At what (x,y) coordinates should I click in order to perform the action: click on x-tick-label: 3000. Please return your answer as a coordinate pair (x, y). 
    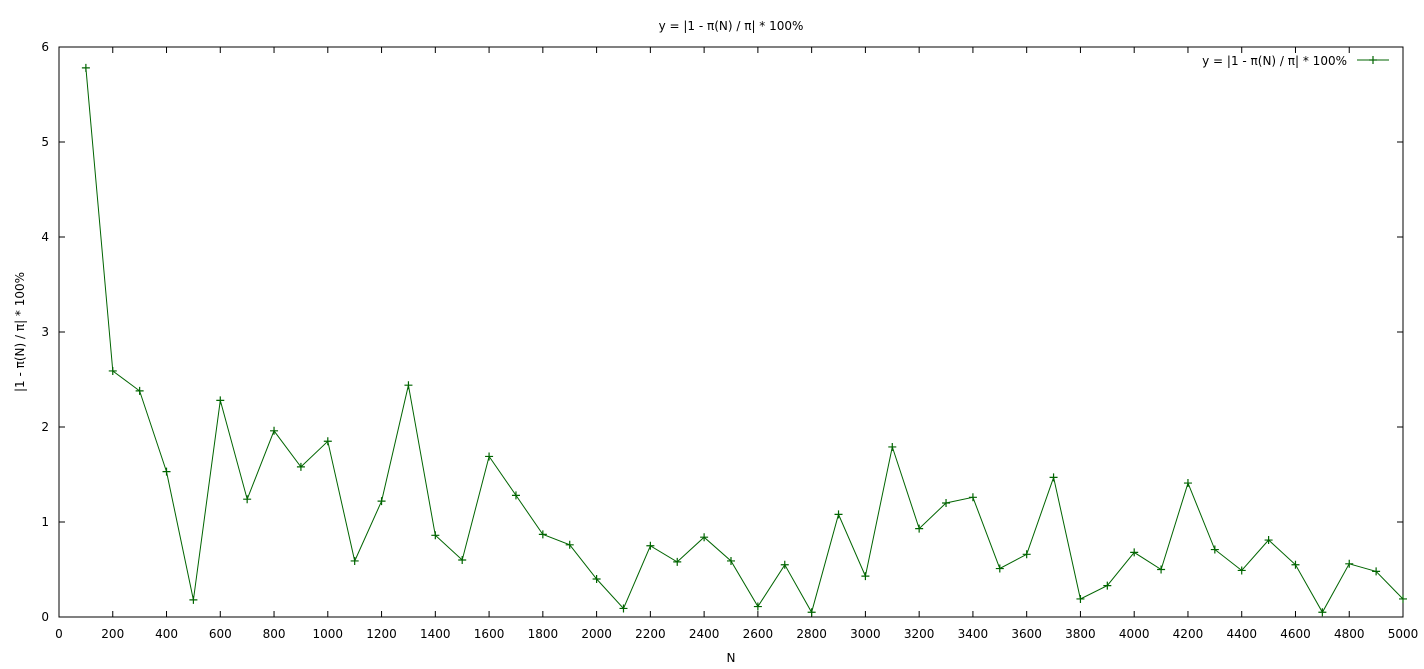
    Looking at the image, I should click on (865, 634).